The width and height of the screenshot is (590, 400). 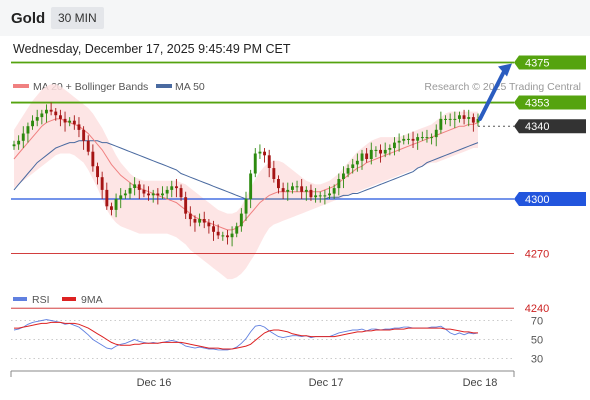 What do you see at coordinates (190, 87) in the screenshot?
I see `ma50-legend-label: MA 50` at bounding box center [190, 87].